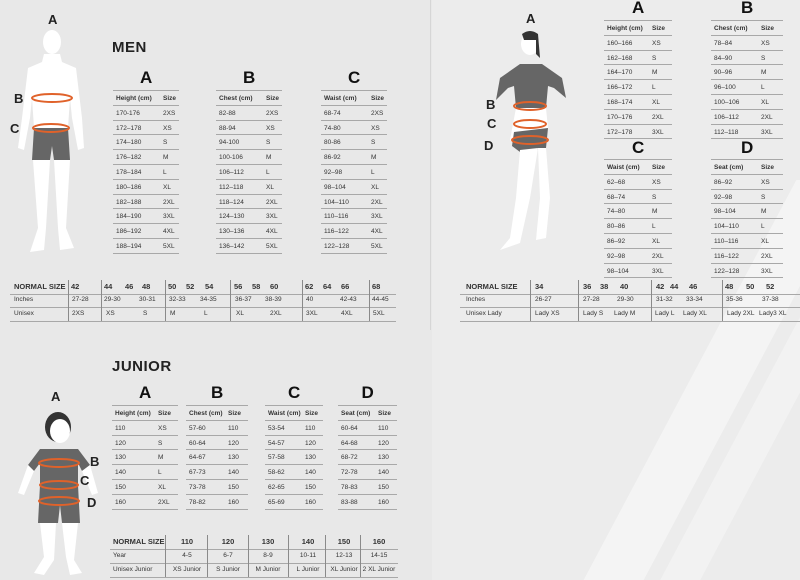 This screenshot has height=580, width=800. What do you see at coordinates (354, 246) in the screenshot?
I see `table-row: 122–128 5XL` at bounding box center [354, 246].